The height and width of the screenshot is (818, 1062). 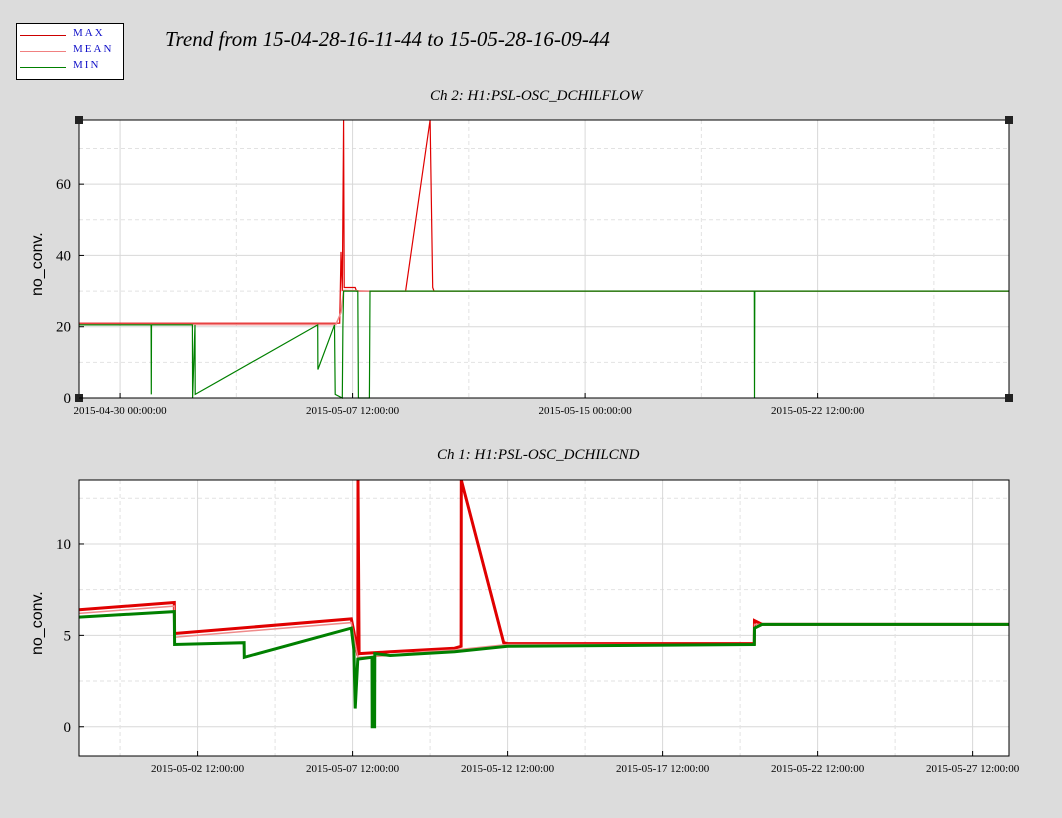 I want to click on legend-item-min: MIN, so click(x=70, y=67).